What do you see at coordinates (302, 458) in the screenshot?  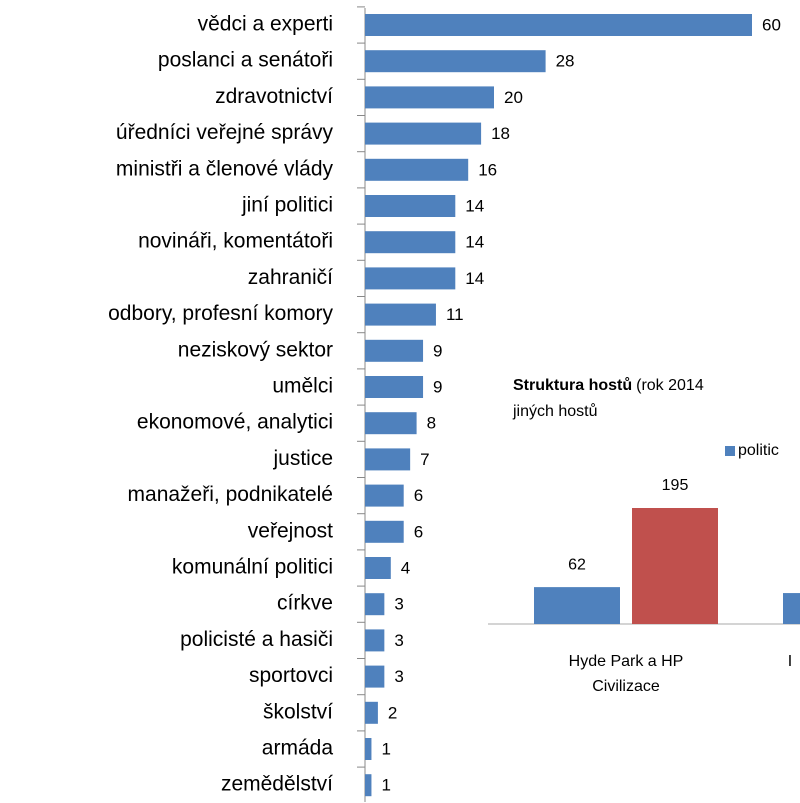 I see `y-tick-label: justice` at bounding box center [302, 458].